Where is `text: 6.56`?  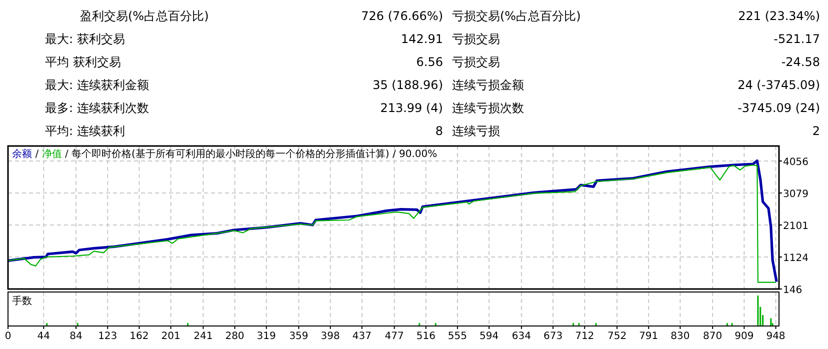
text: 6.56 is located at coordinates (429, 62).